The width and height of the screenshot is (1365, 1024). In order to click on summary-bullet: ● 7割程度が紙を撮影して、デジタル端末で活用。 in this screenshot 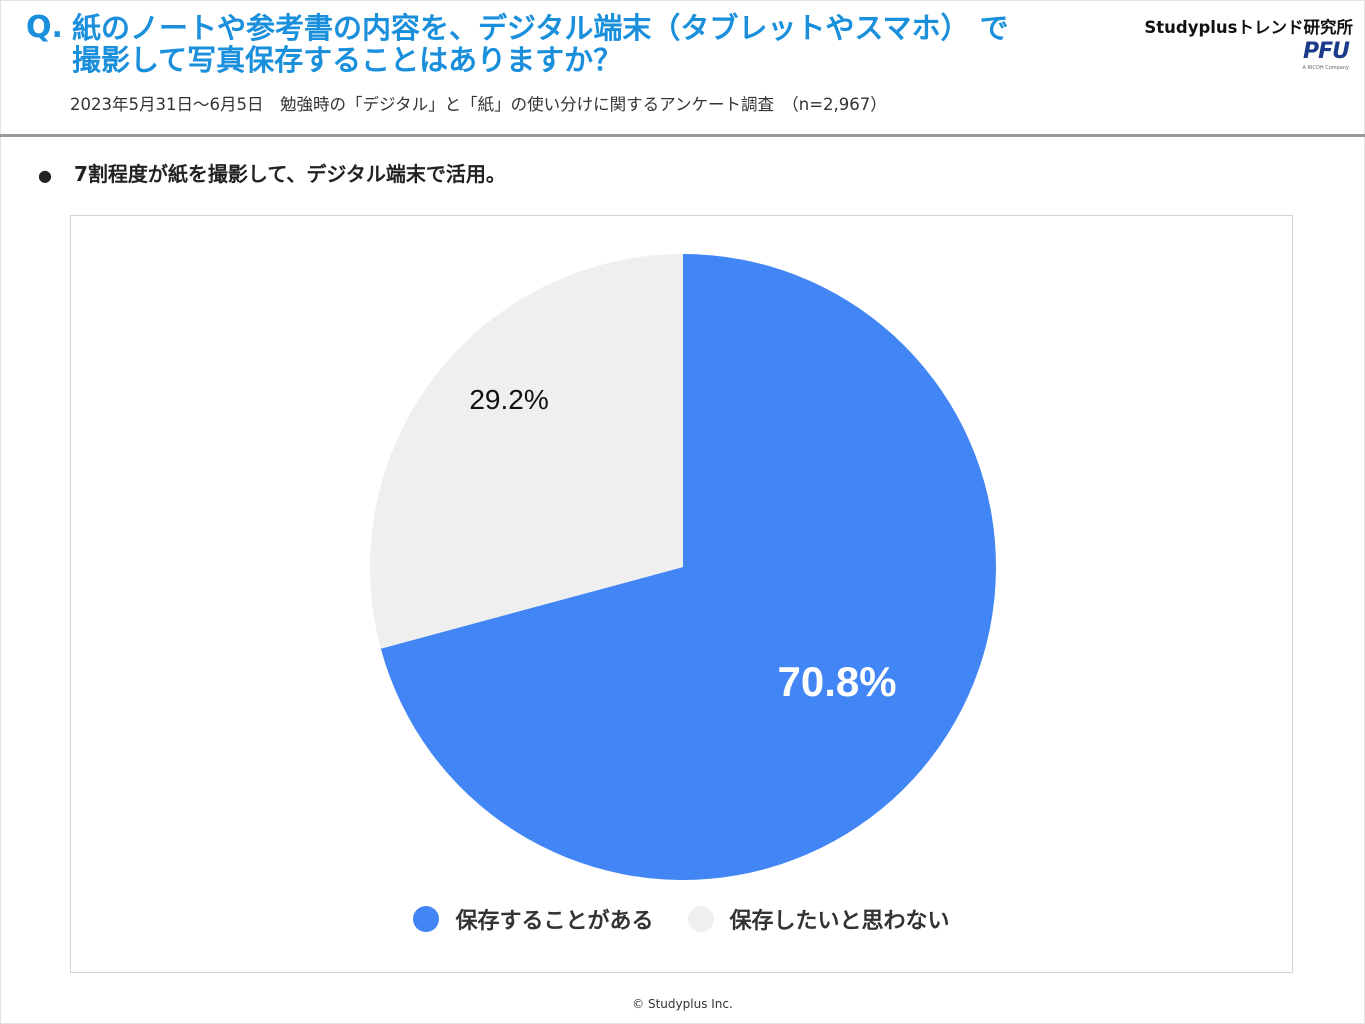, I will do `click(272, 175)`.